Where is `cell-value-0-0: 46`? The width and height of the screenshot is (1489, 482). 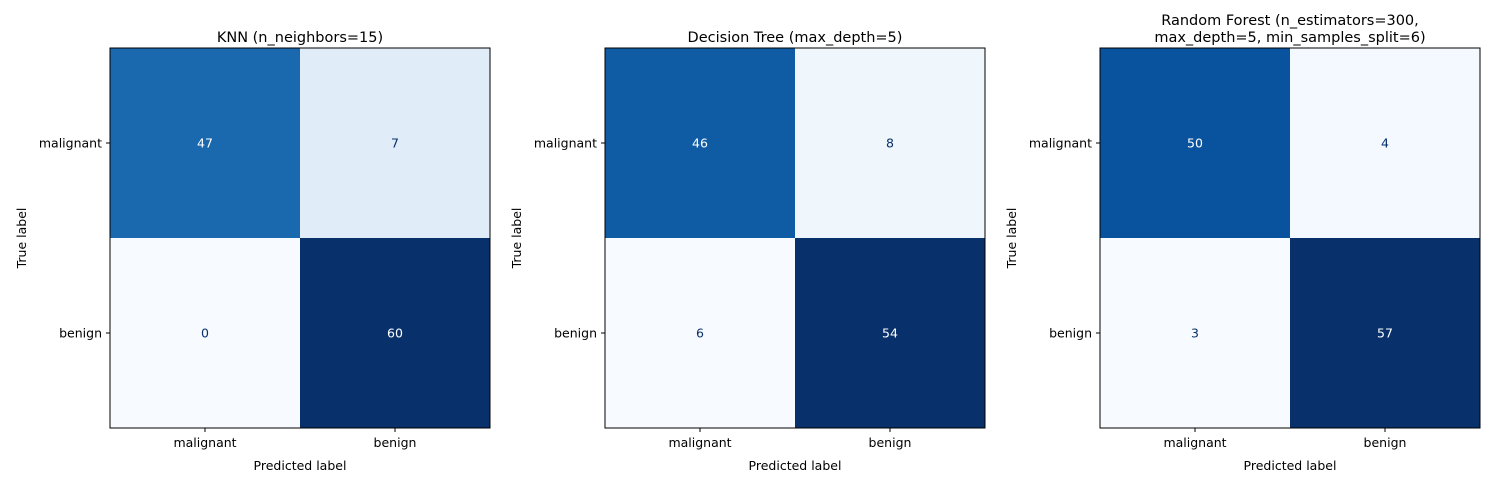 cell-value-0-0: 46 is located at coordinates (700, 143).